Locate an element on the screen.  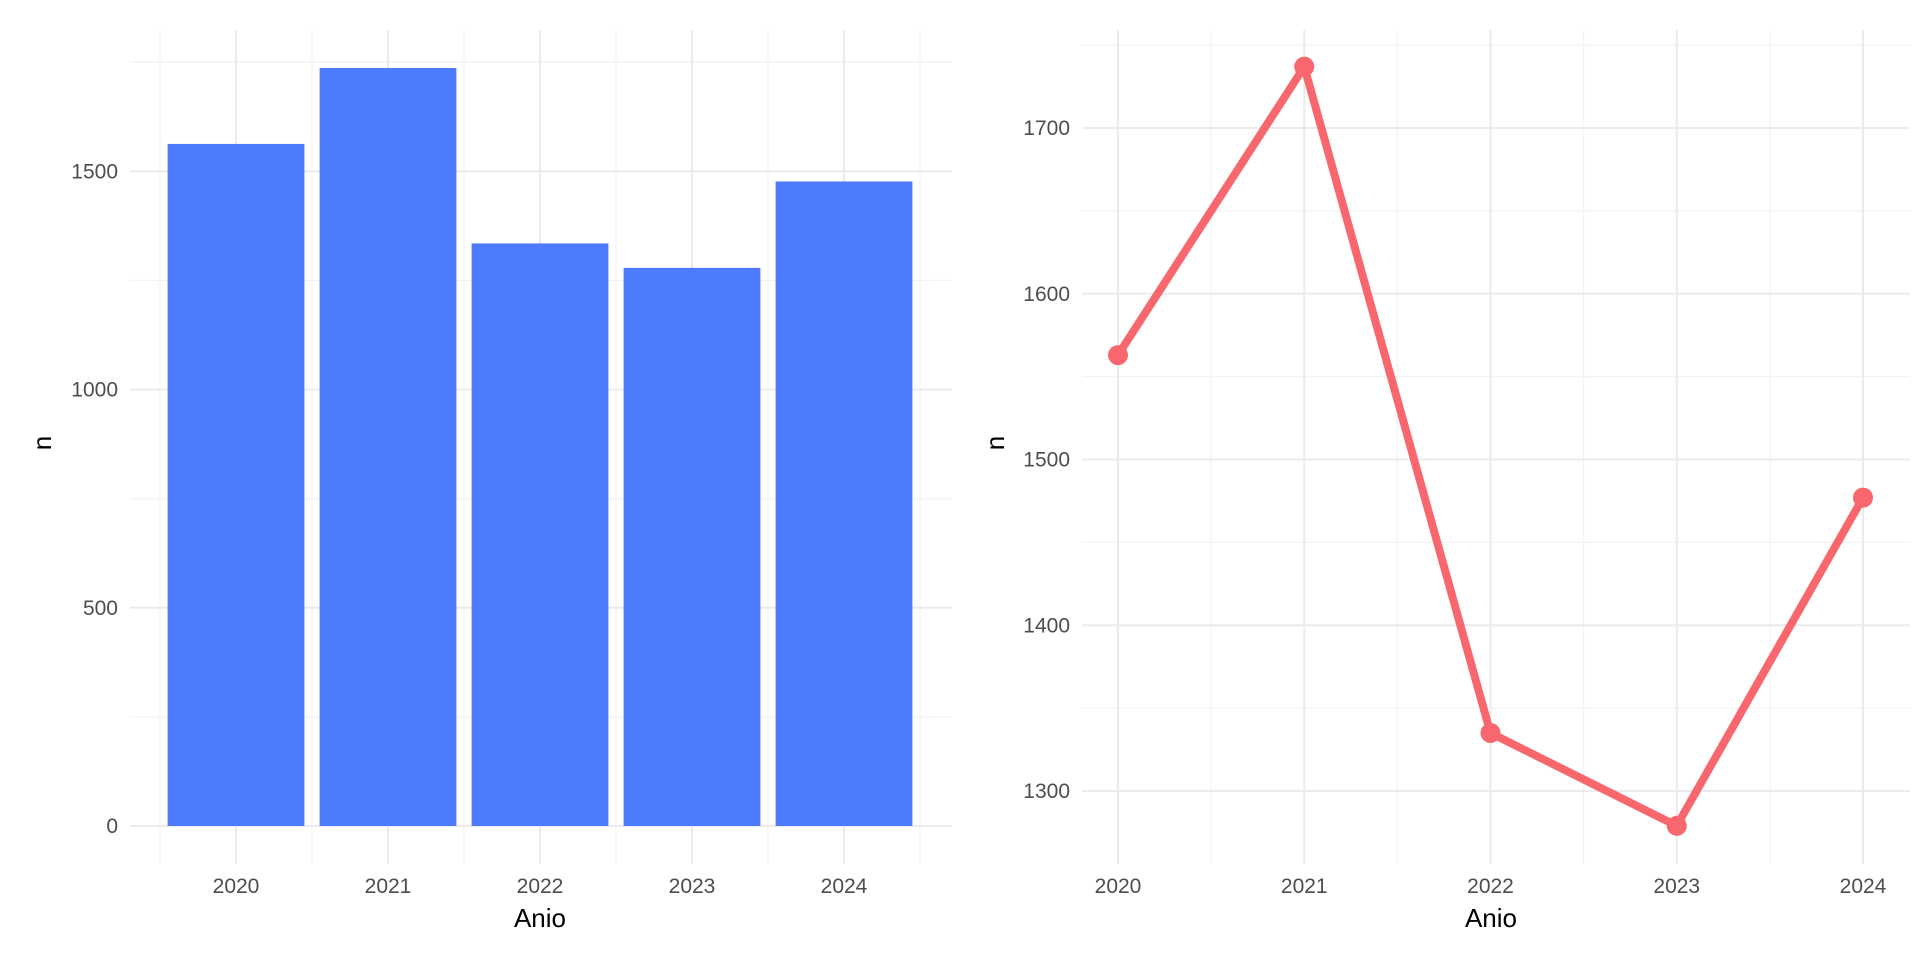
line-chart-x-tick-label: 2021 is located at coordinates (1304, 886).